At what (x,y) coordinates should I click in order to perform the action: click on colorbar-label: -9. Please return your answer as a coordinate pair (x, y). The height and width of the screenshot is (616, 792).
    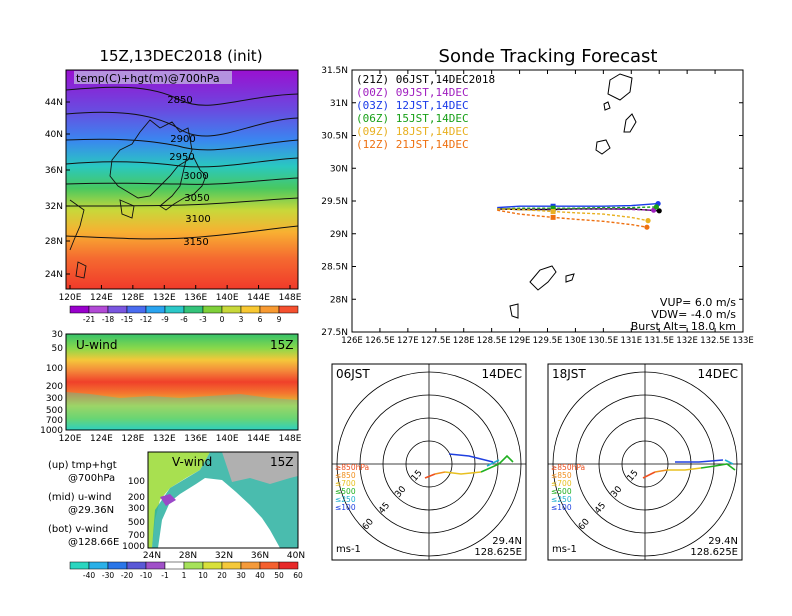
    Looking at the image, I should click on (165, 319).